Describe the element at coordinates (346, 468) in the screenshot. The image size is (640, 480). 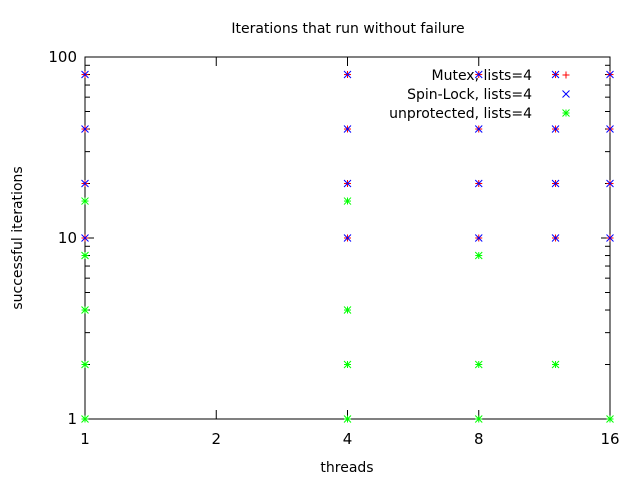
I see `x-axis-label: threads` at that location.